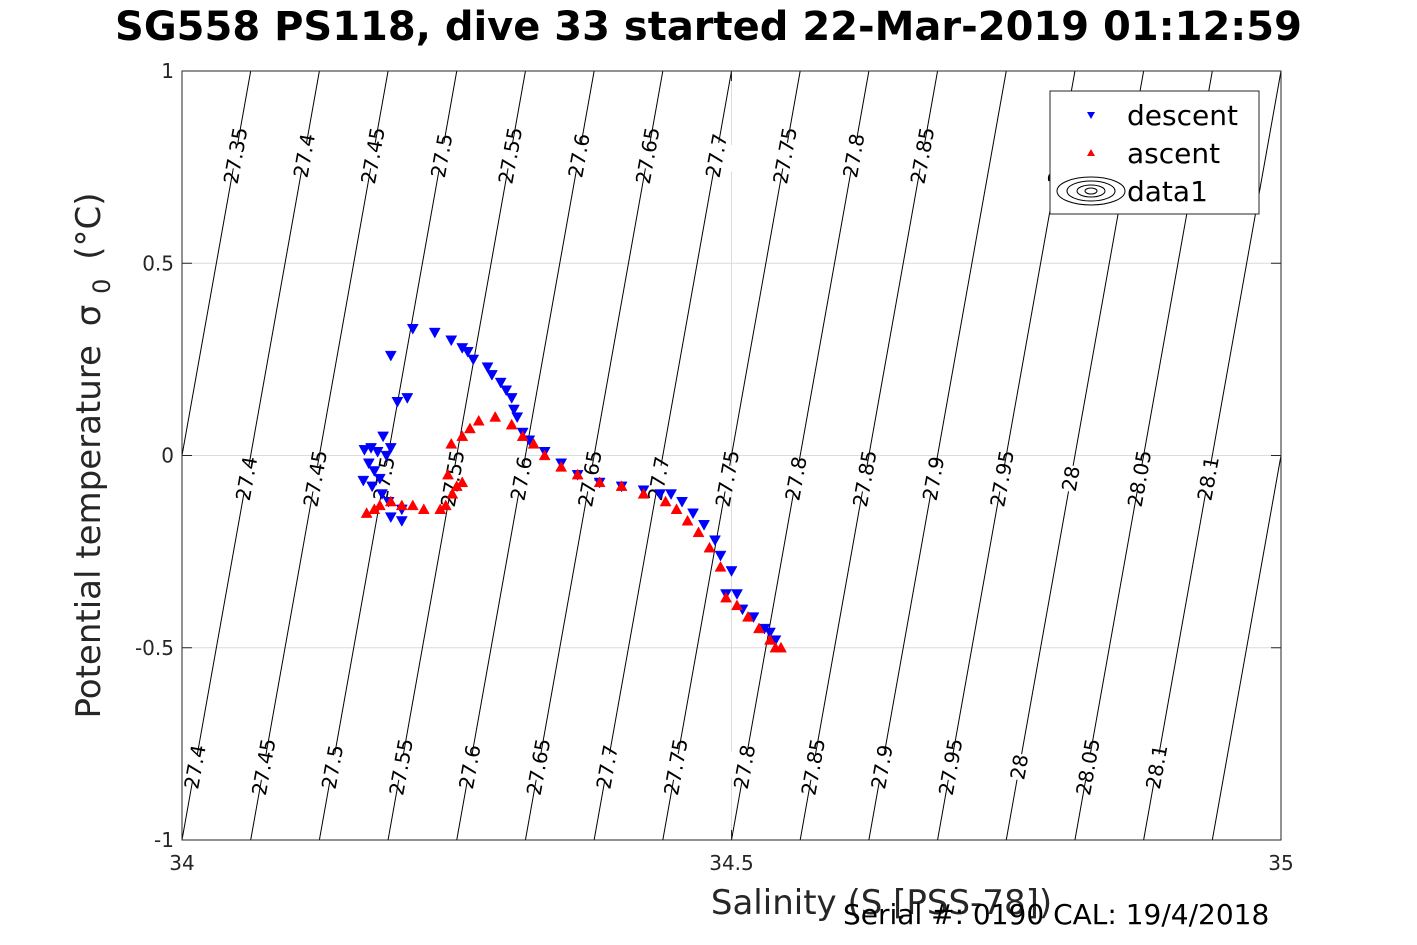 This screenshot has width=1417, height=945. I want to click on isopycnal-label-middle: 28, so click(1071, 478).